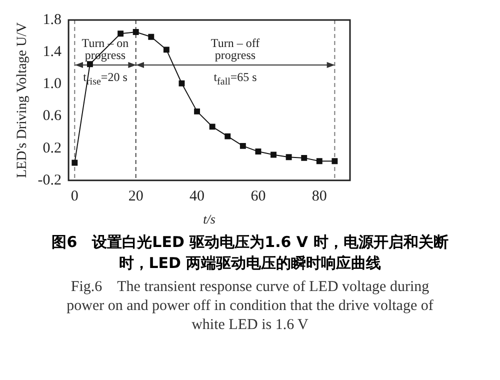 The image size is (500, 380). What do you see at coordinates (74, 196) in the screenshot?
I see `x-tick-label: 0` at bounding box center [74, 196].